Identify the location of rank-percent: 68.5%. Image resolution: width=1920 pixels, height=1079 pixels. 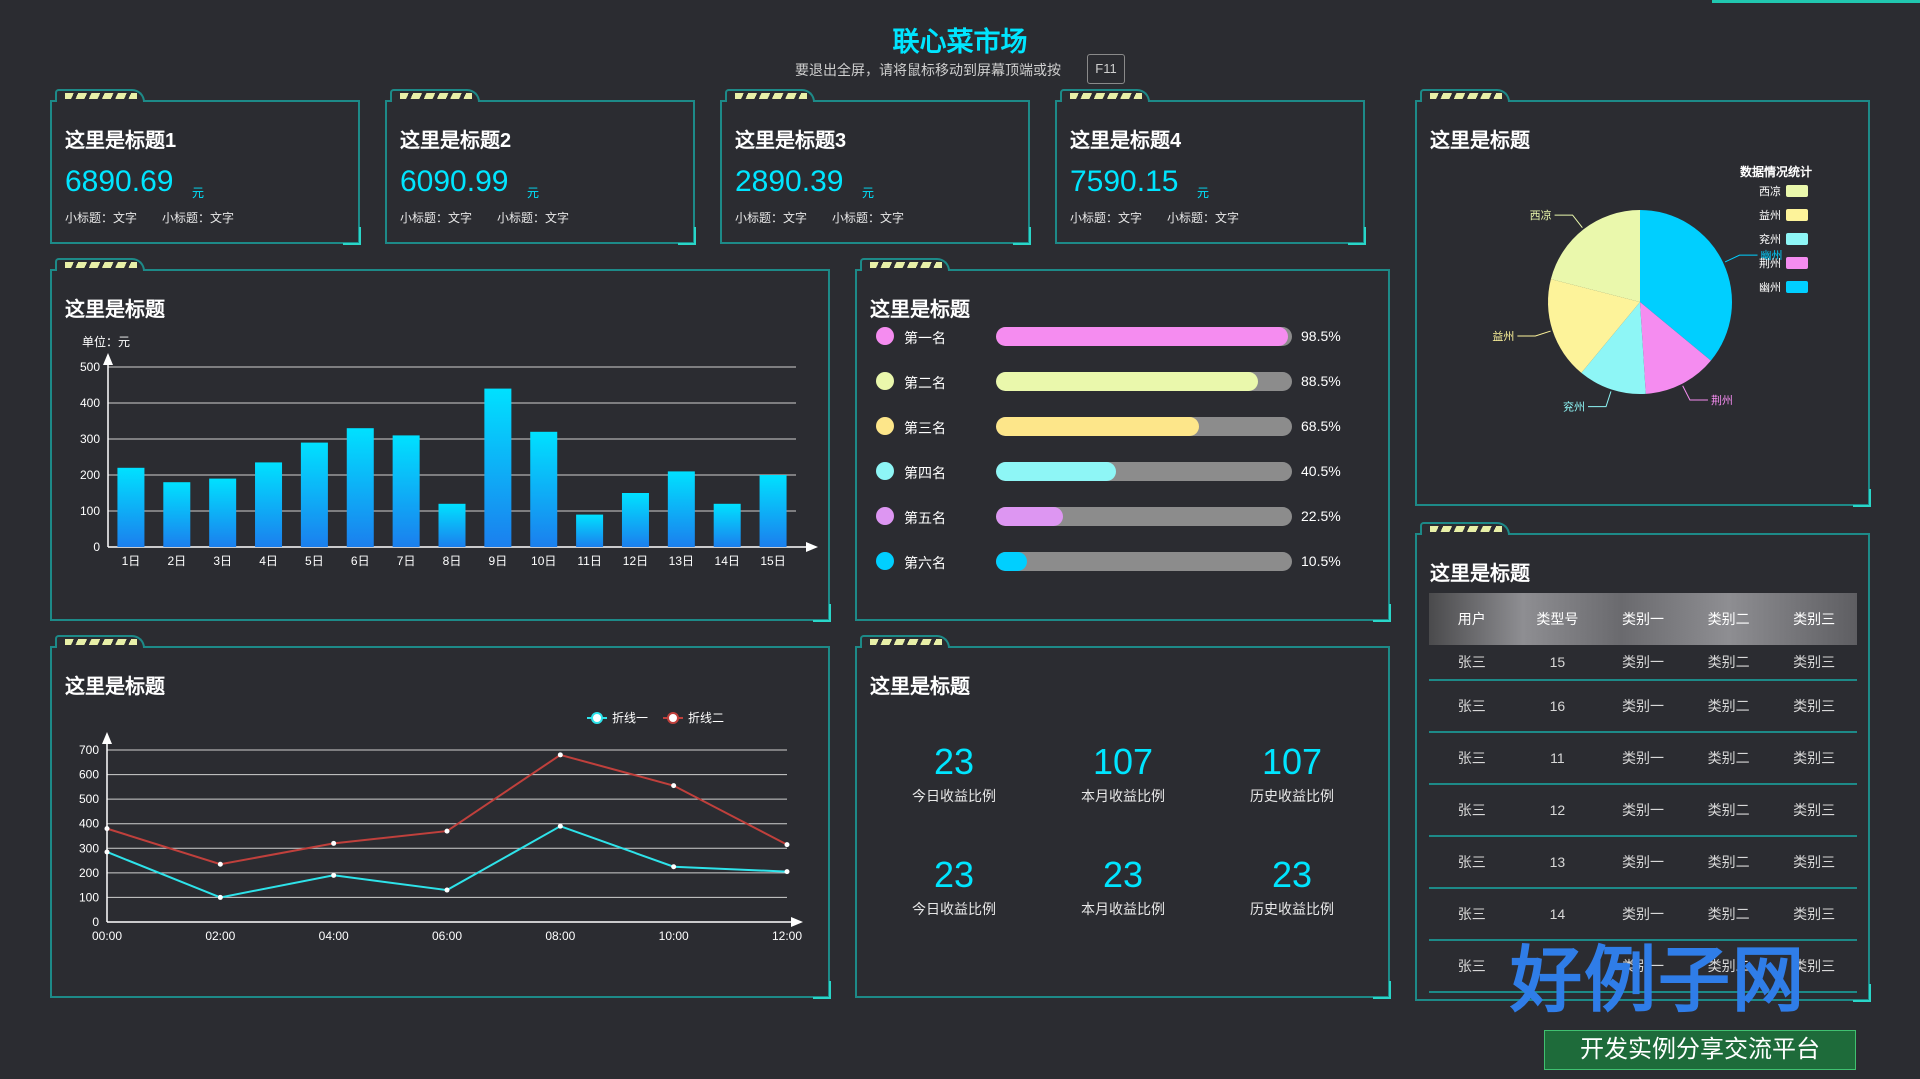
(1321, 426).